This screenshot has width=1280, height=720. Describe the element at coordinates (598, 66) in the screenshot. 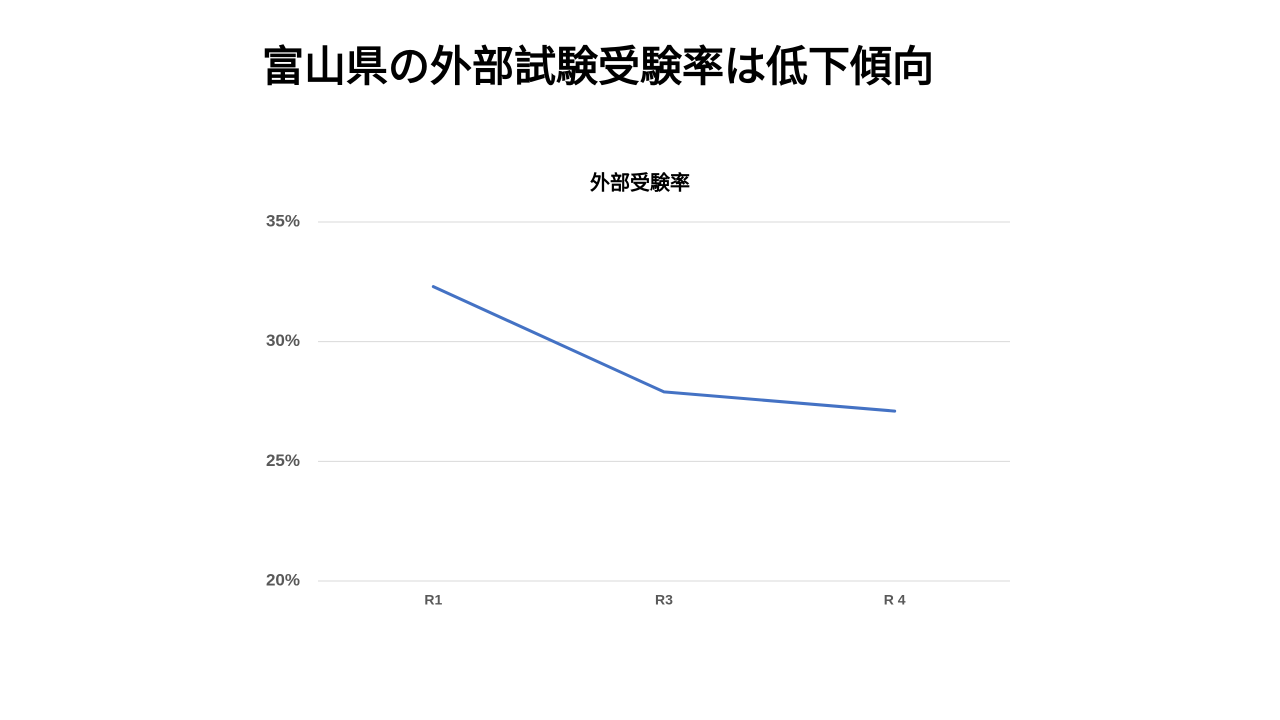

I see `slide-title: 富山県の外部試験受験率は低下傾向` at that location.